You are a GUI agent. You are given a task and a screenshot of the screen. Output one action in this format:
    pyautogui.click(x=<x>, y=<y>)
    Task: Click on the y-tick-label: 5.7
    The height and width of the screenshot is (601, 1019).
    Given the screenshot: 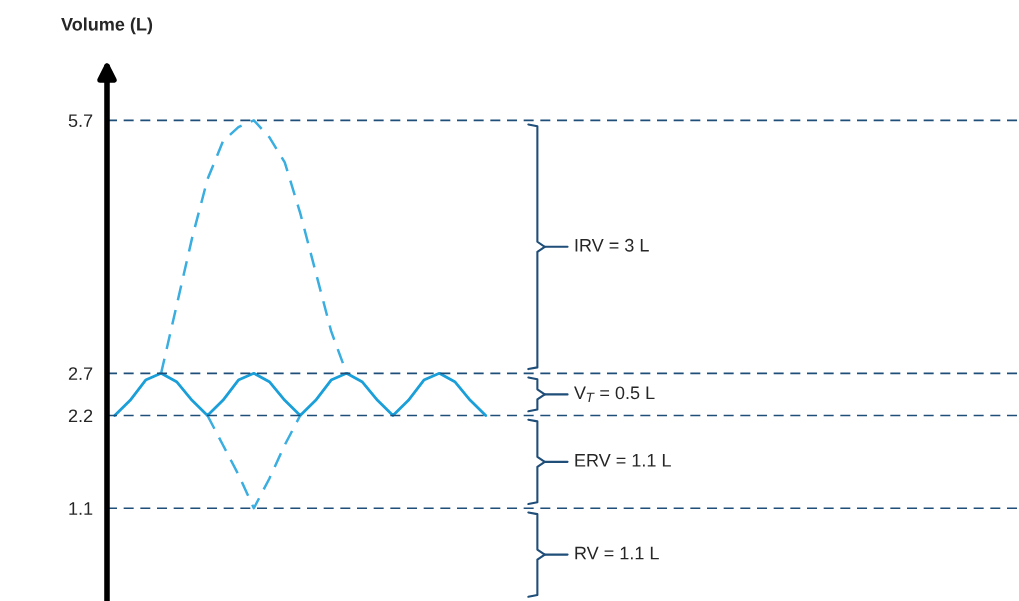 What is the action you would take?
    pyautogui.click(x=80, y=121)
    